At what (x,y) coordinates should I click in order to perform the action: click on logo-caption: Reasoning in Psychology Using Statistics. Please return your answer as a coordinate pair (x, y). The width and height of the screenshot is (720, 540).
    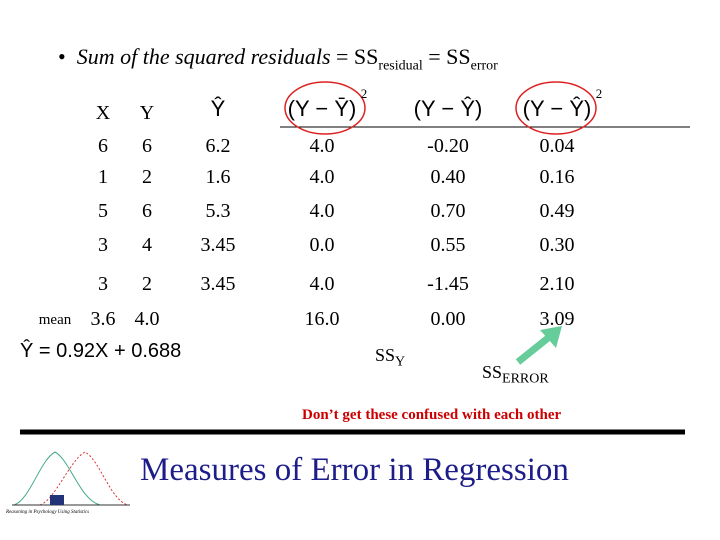
    Looking at the image, I should click on (48, 512).